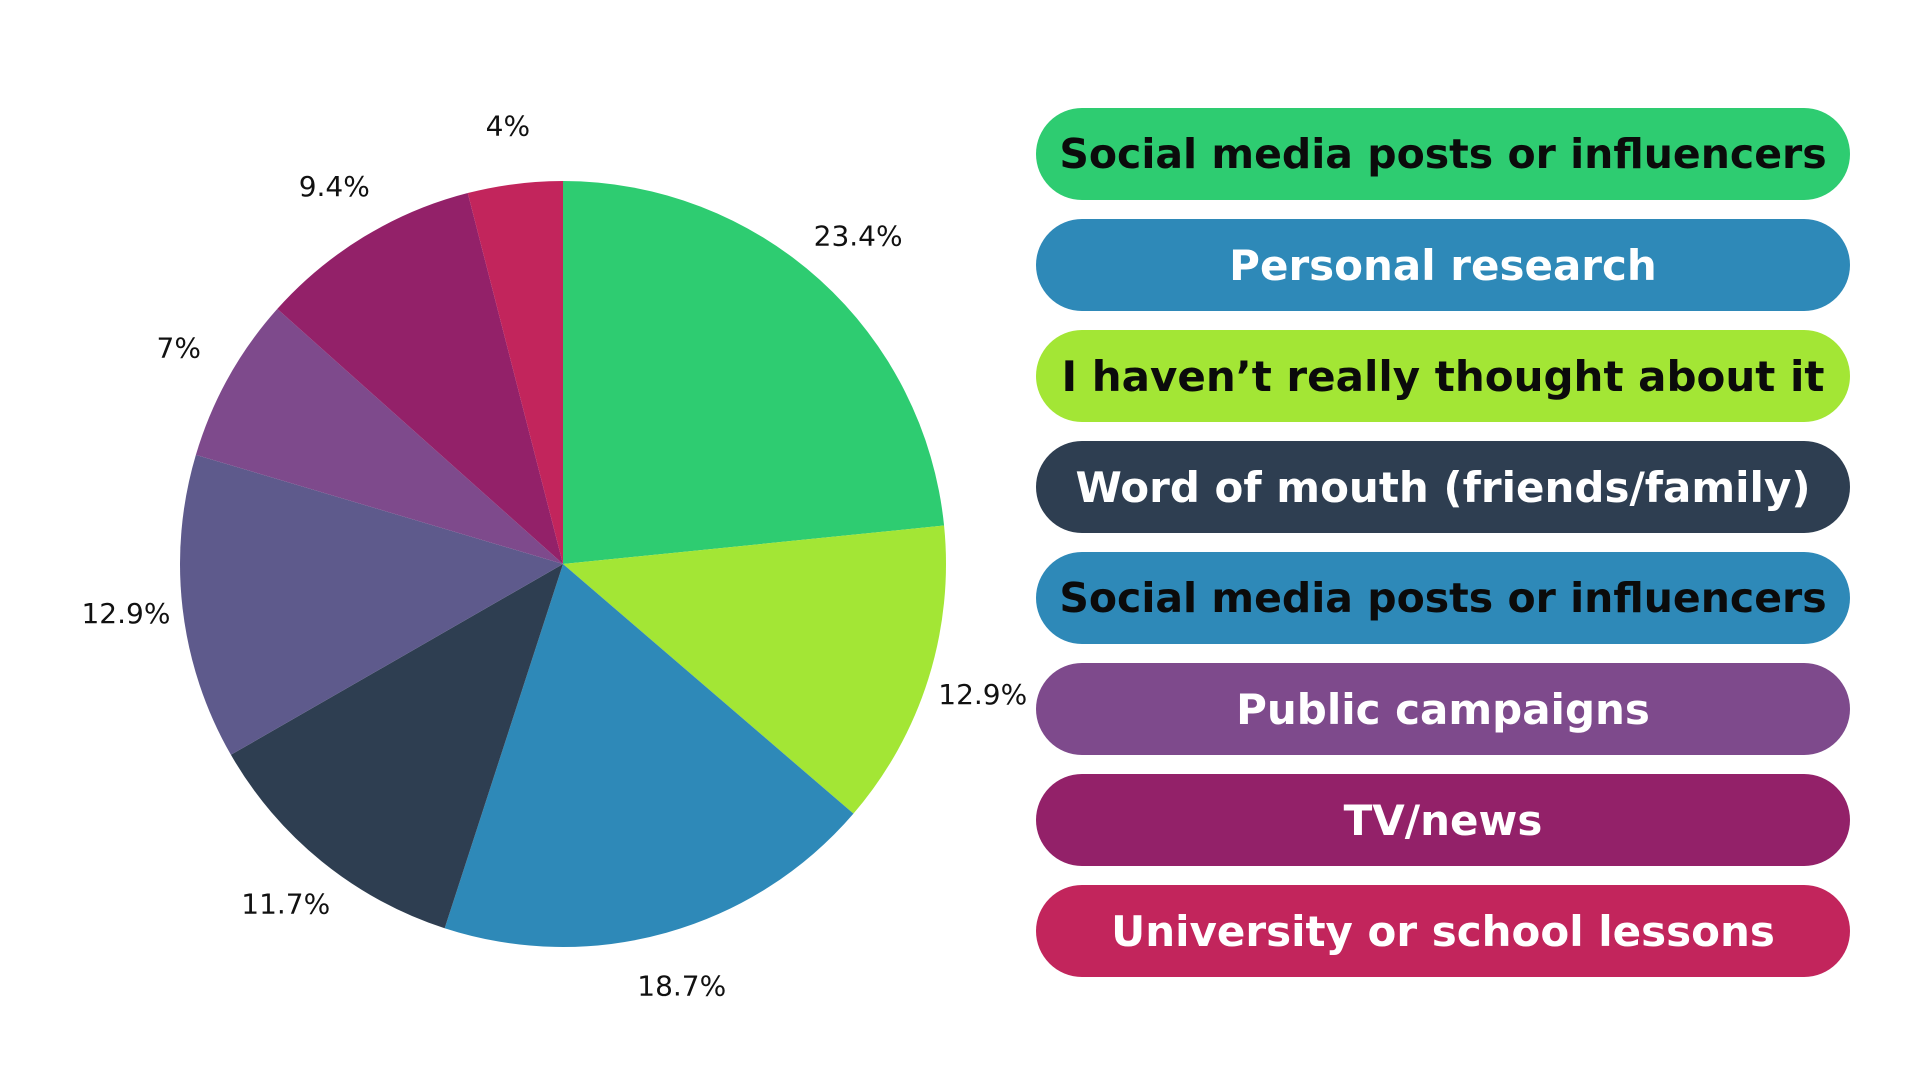 Image resolution: width=1920 pixels, height=1080 pixels. I want to click on legend-item-label: TV/news, so click(1443, 820).